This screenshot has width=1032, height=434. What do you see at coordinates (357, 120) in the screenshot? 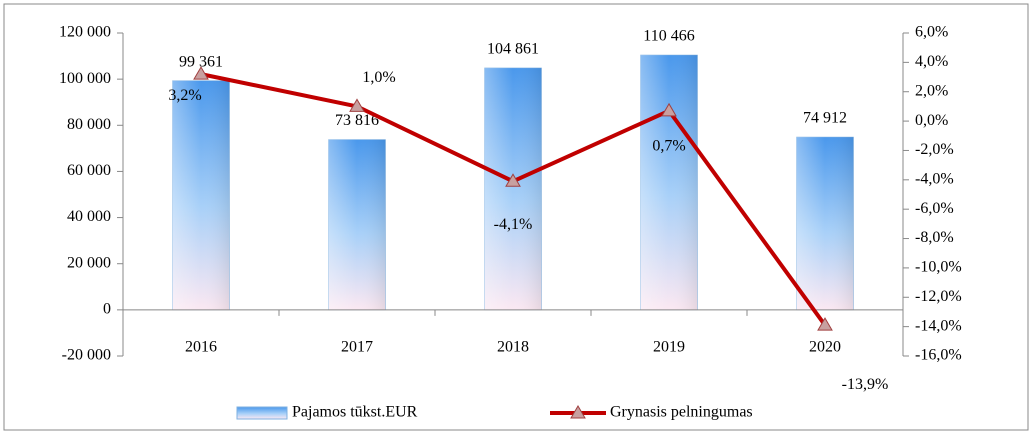
I see `bar-value-label: 73 816` at bounding box center [357, 120].